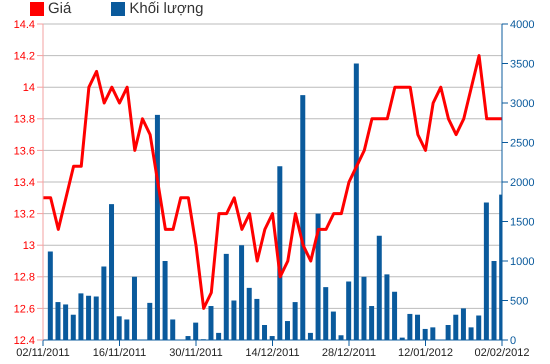  What do you see at coordinates (519, 301) in the screenshot?
I see `y2-tick-label: 500` at bounding box center [519, 301].